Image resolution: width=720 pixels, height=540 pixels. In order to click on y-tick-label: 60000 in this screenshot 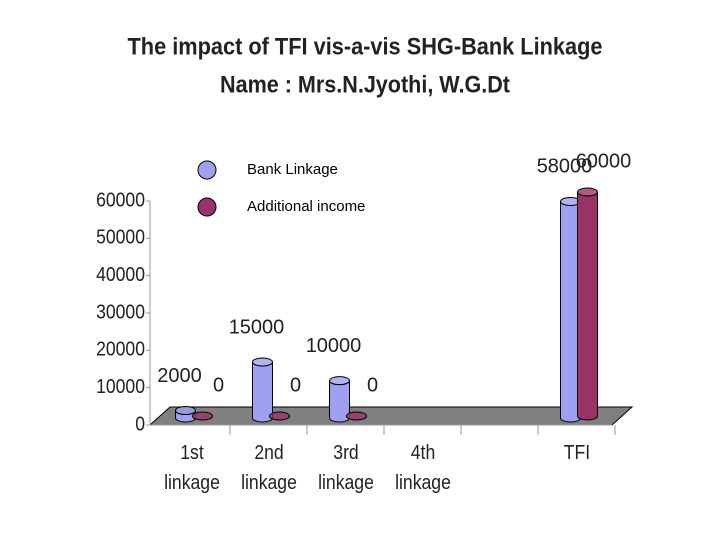, I will do `click(120, 199)`.